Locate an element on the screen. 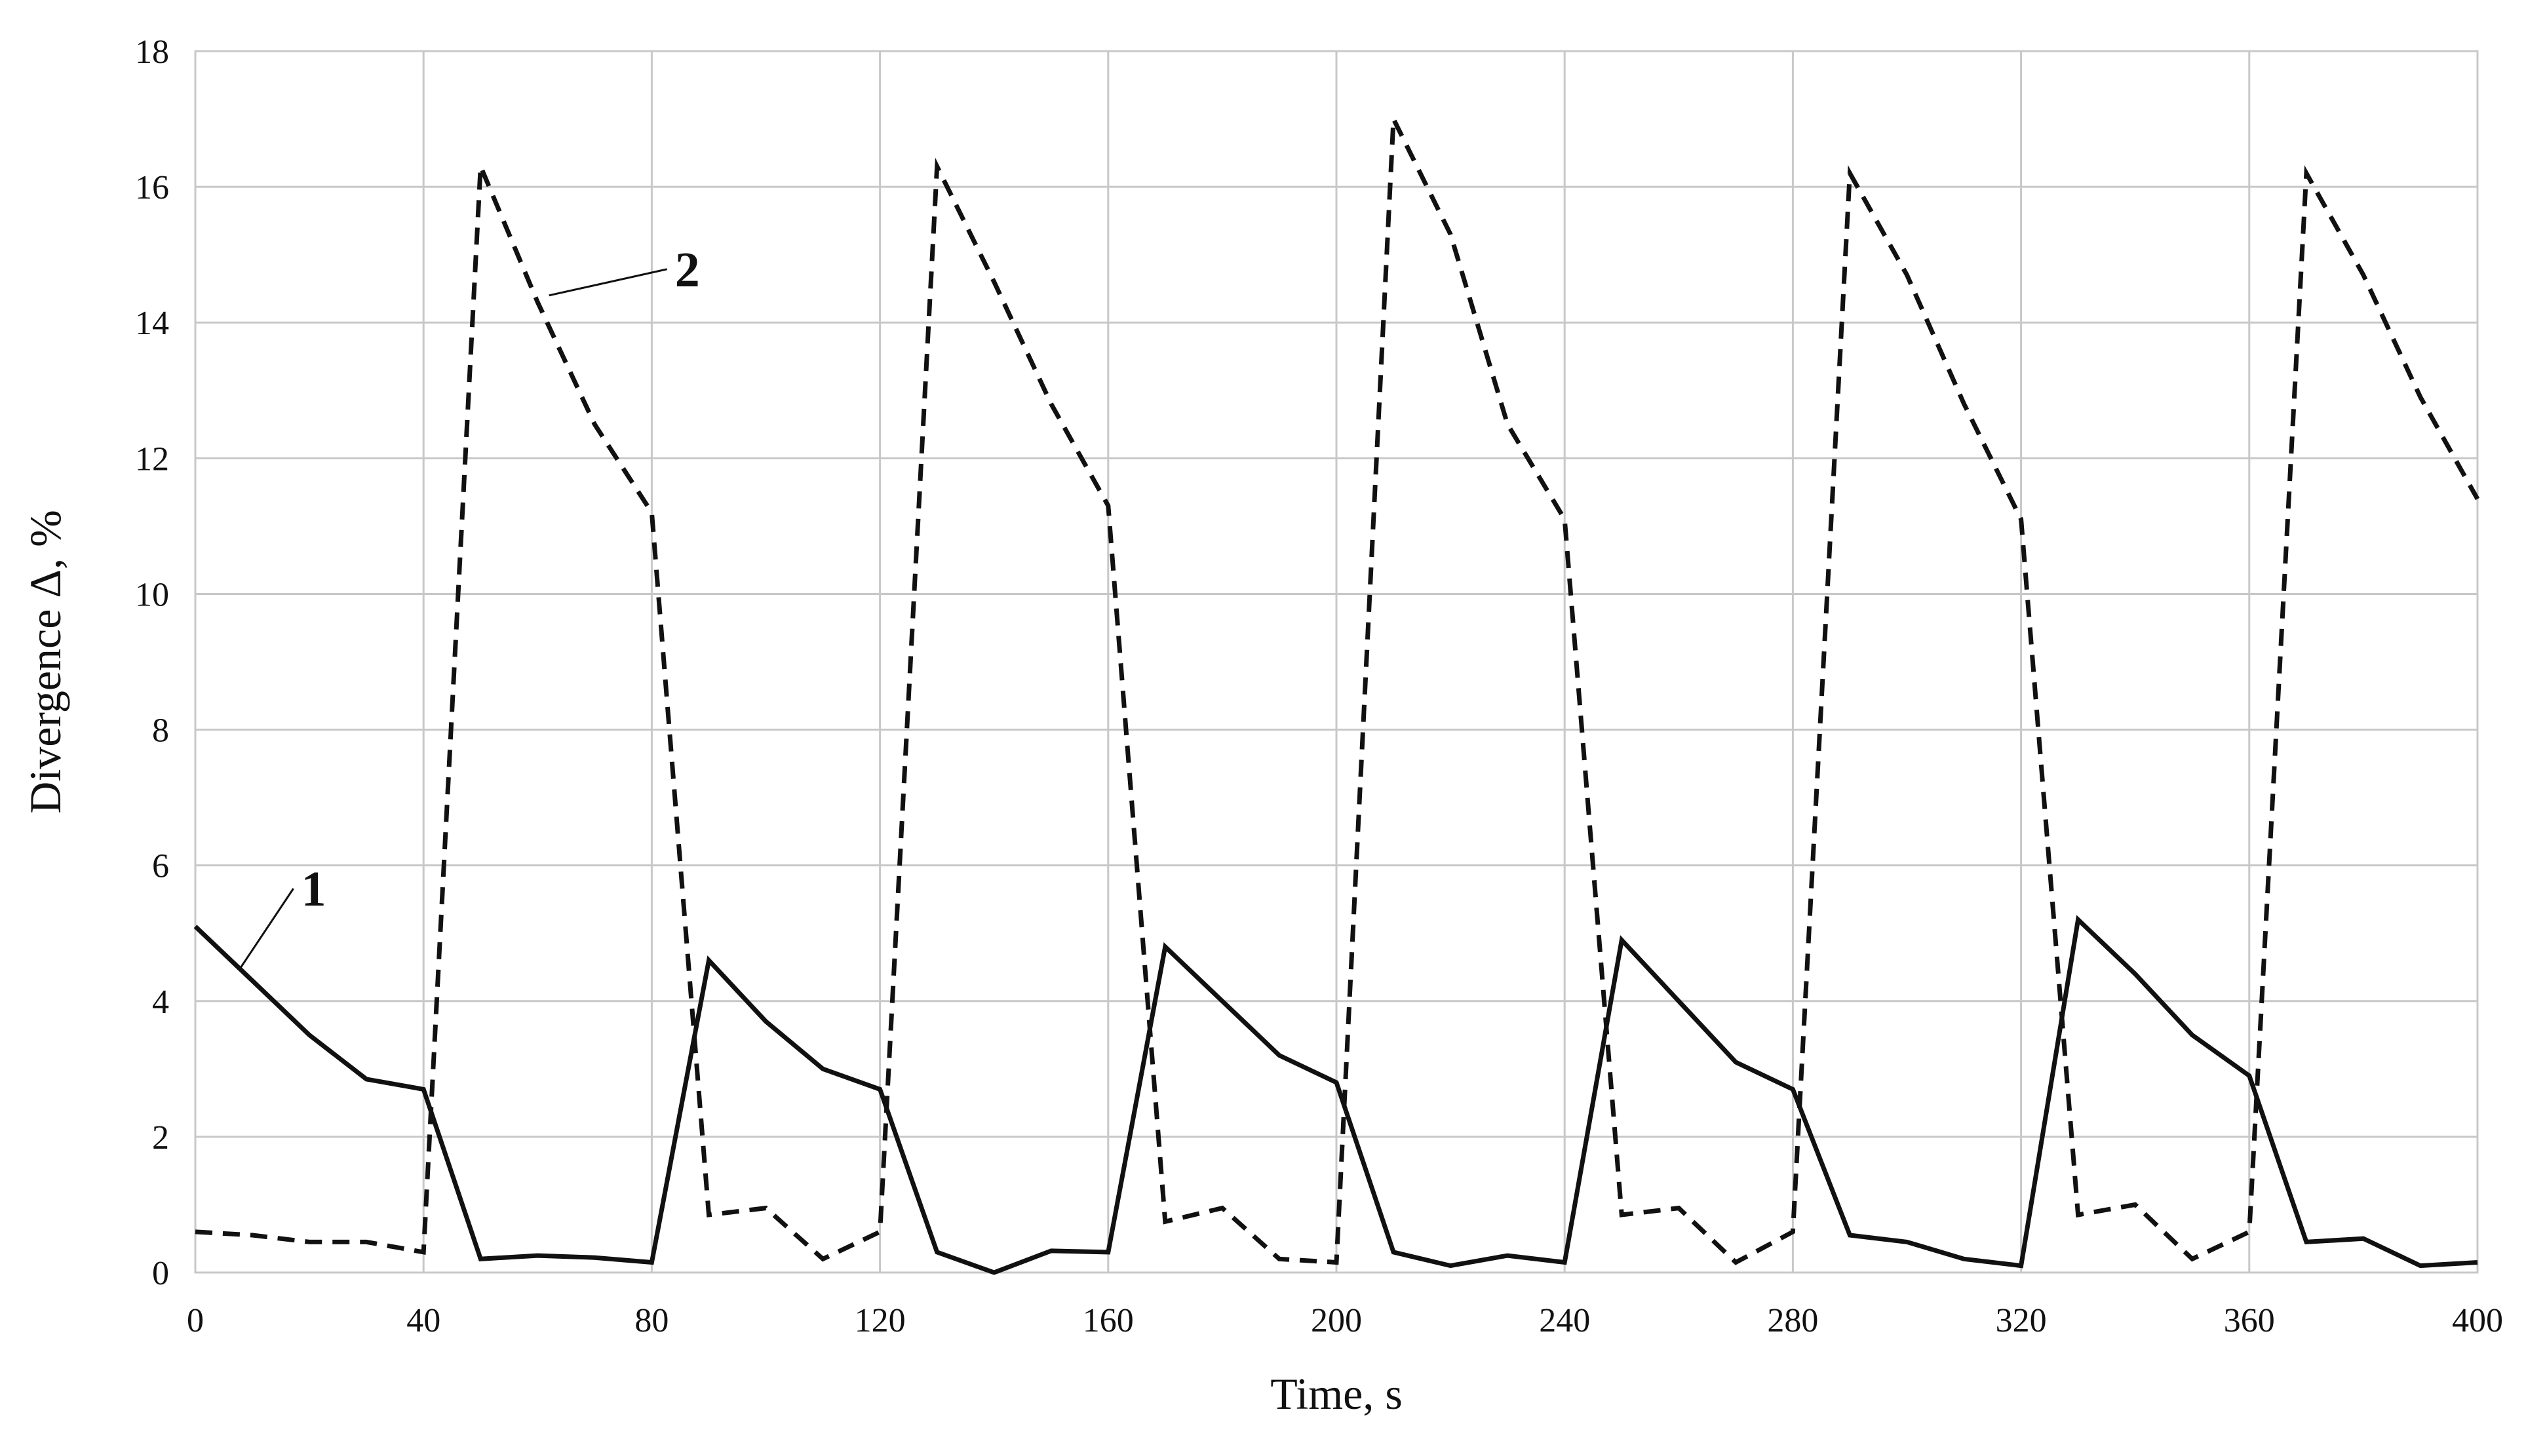 Image resolution: width=2526 pixels, height=1456 pixels. y-tick-label: 4 is located at coordinates (160, 1002).